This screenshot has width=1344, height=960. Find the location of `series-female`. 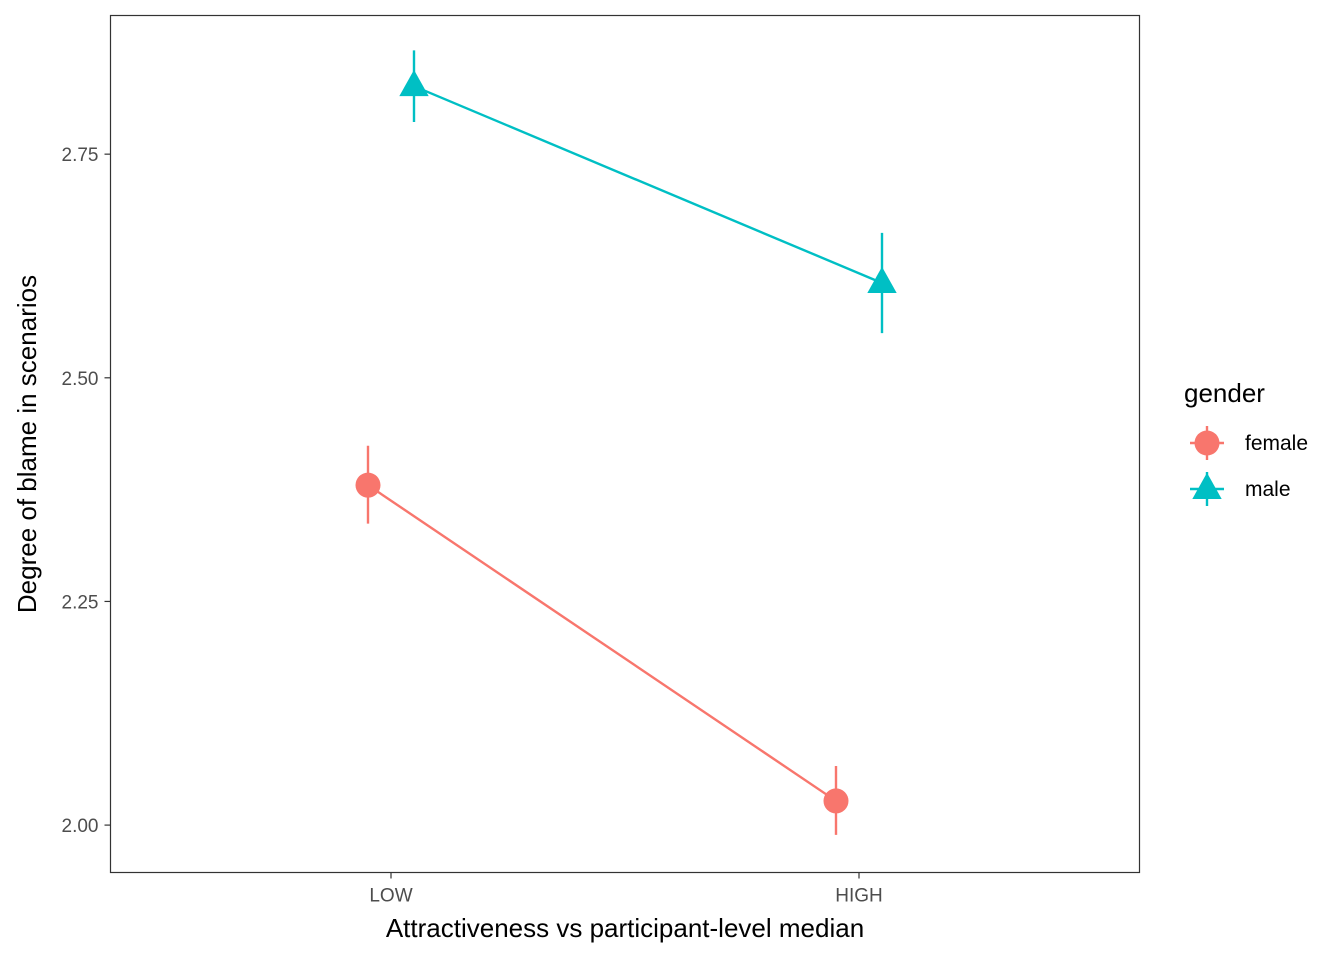

series-female is located at coordinates (602, 640).